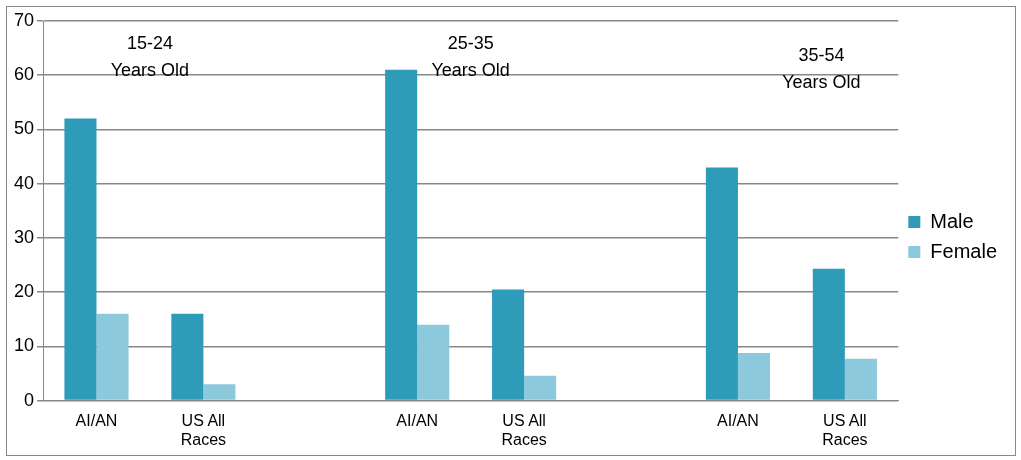 This screenshot has height=460, width=1021. I want to click on y-tick-label: 70, so click(24, 19).